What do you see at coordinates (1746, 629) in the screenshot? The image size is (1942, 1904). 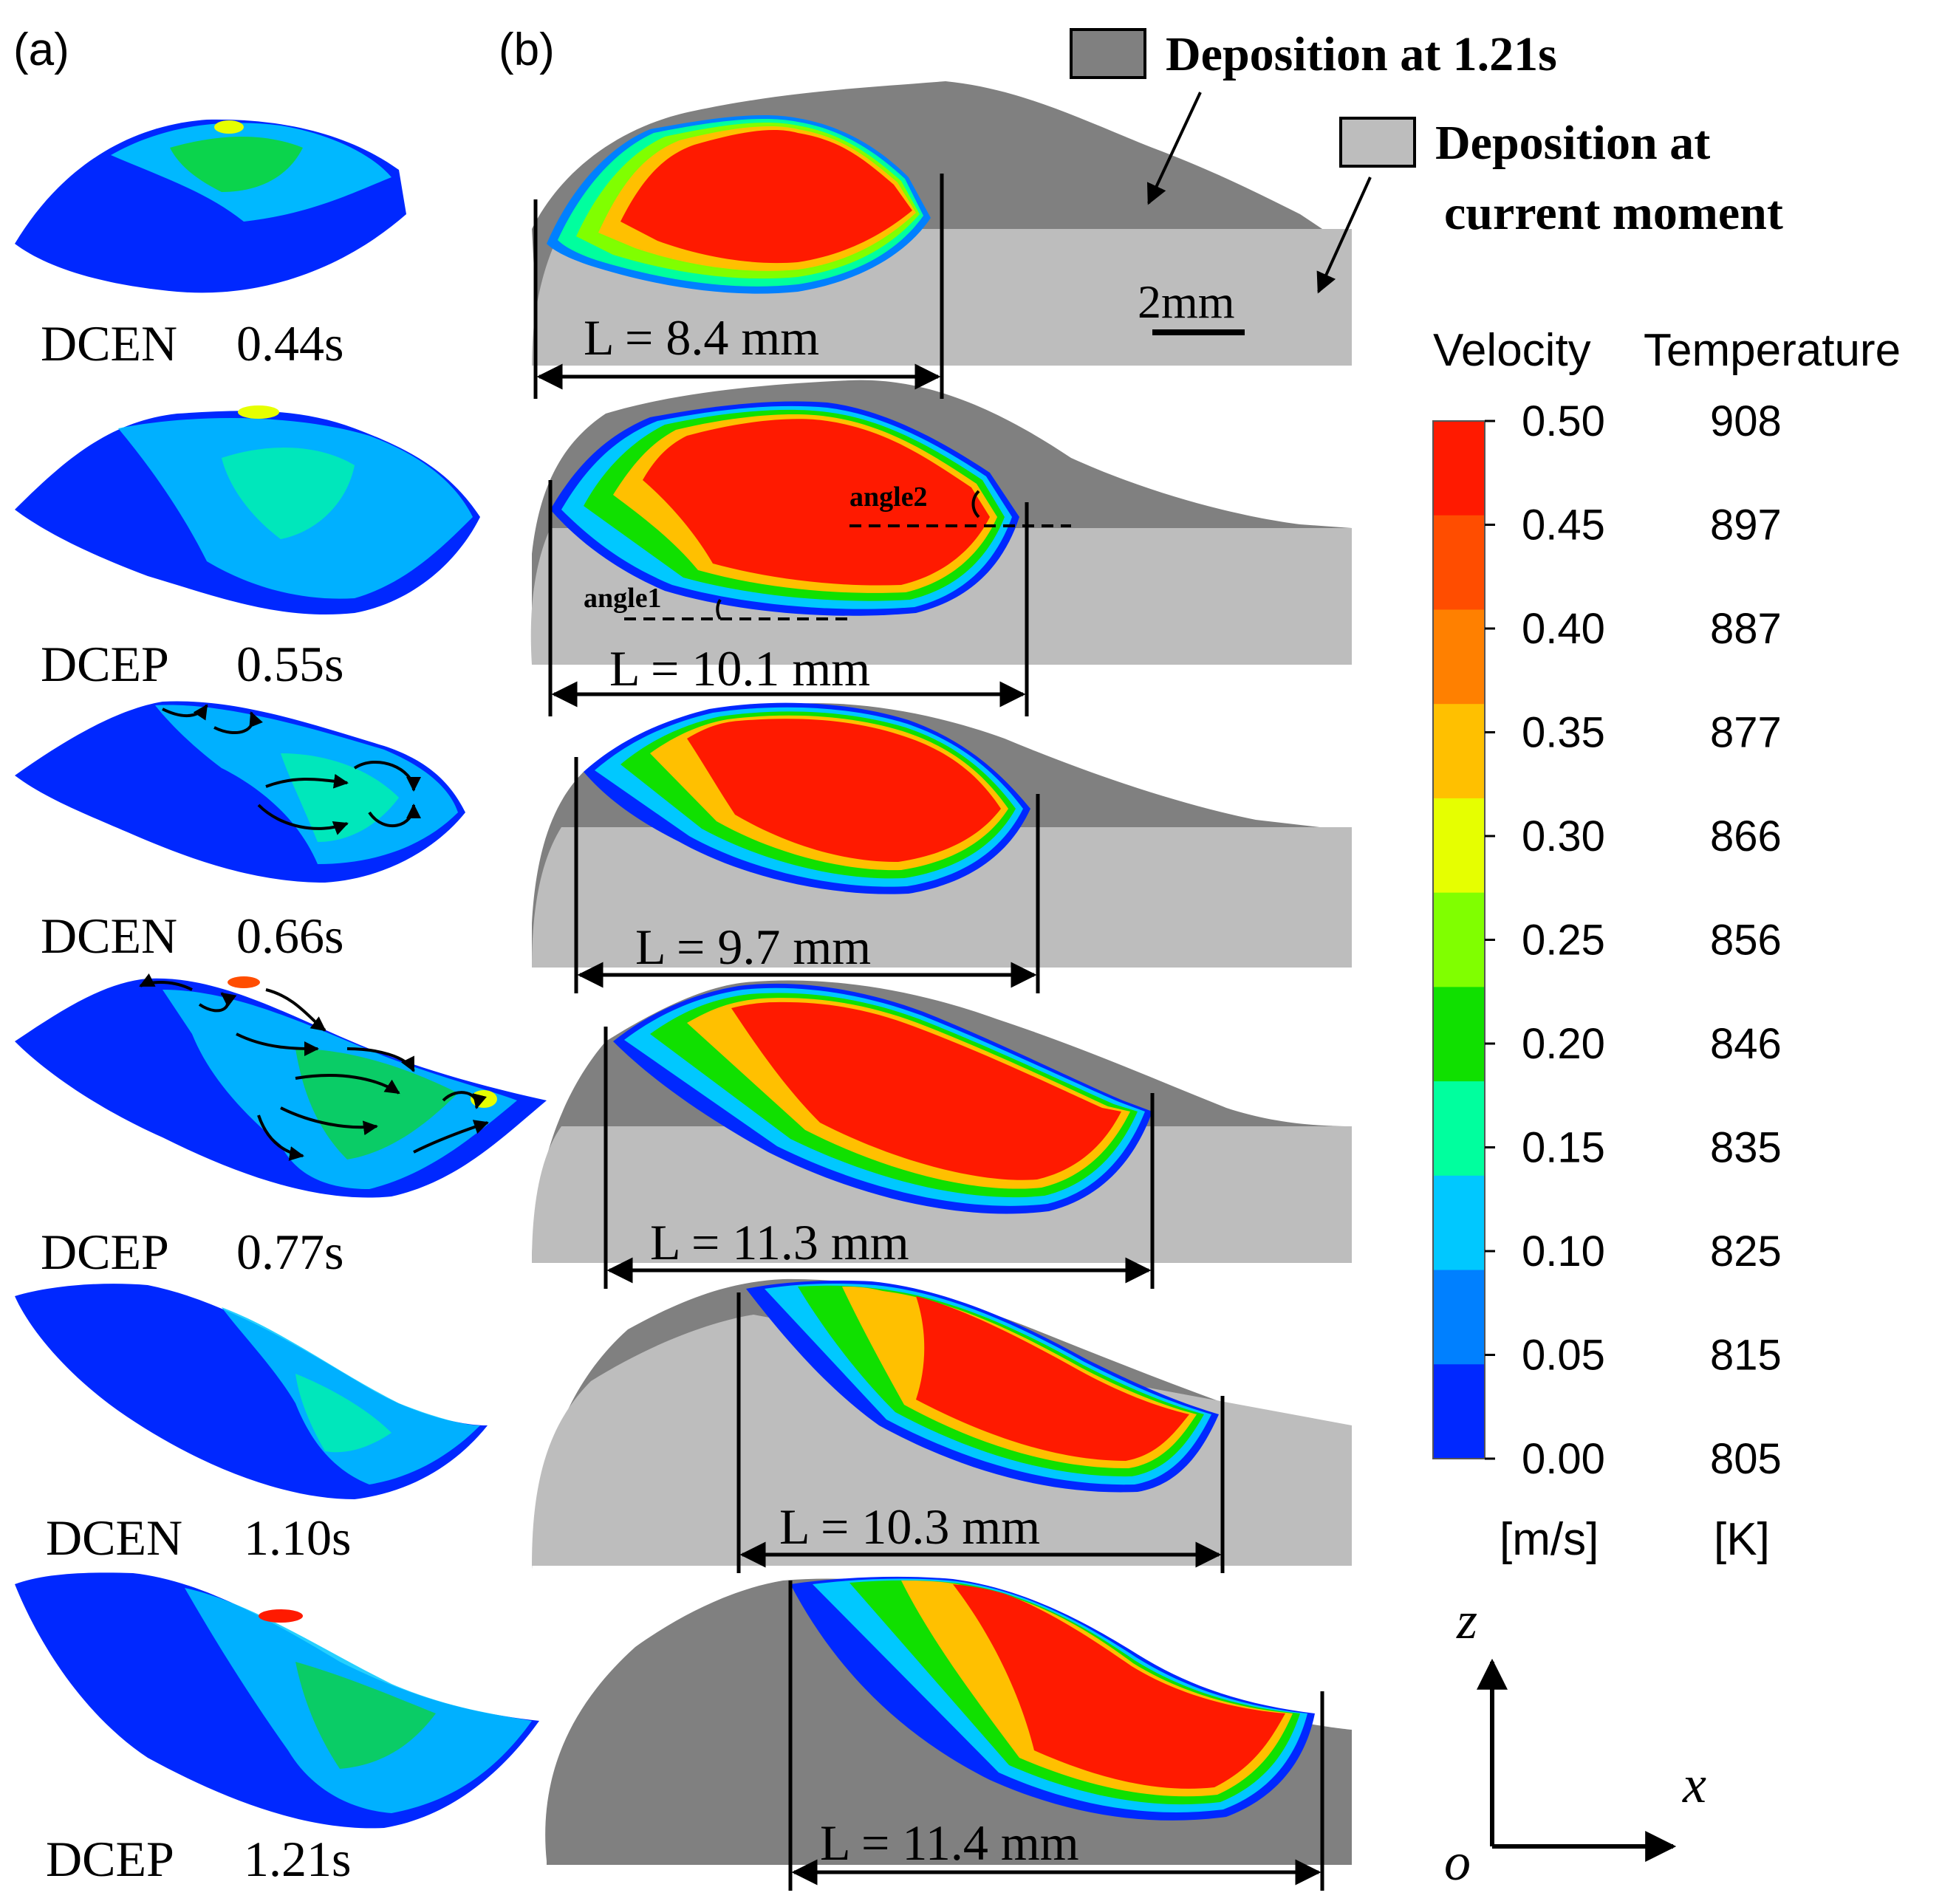 I see `colorbar-temperature-tick-label: 887` at bounding box center [1746, 629].